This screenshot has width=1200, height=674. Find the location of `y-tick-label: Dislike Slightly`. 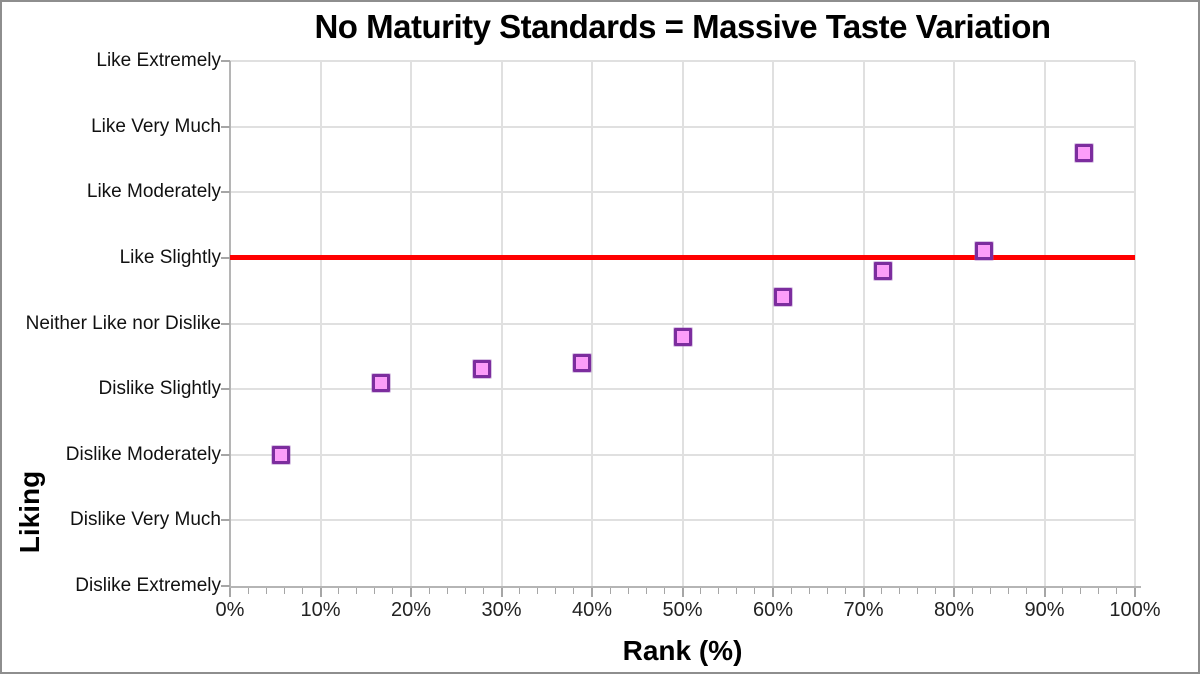

y-tick-label: Dislike Slightly is located at coordinates (159, 389).